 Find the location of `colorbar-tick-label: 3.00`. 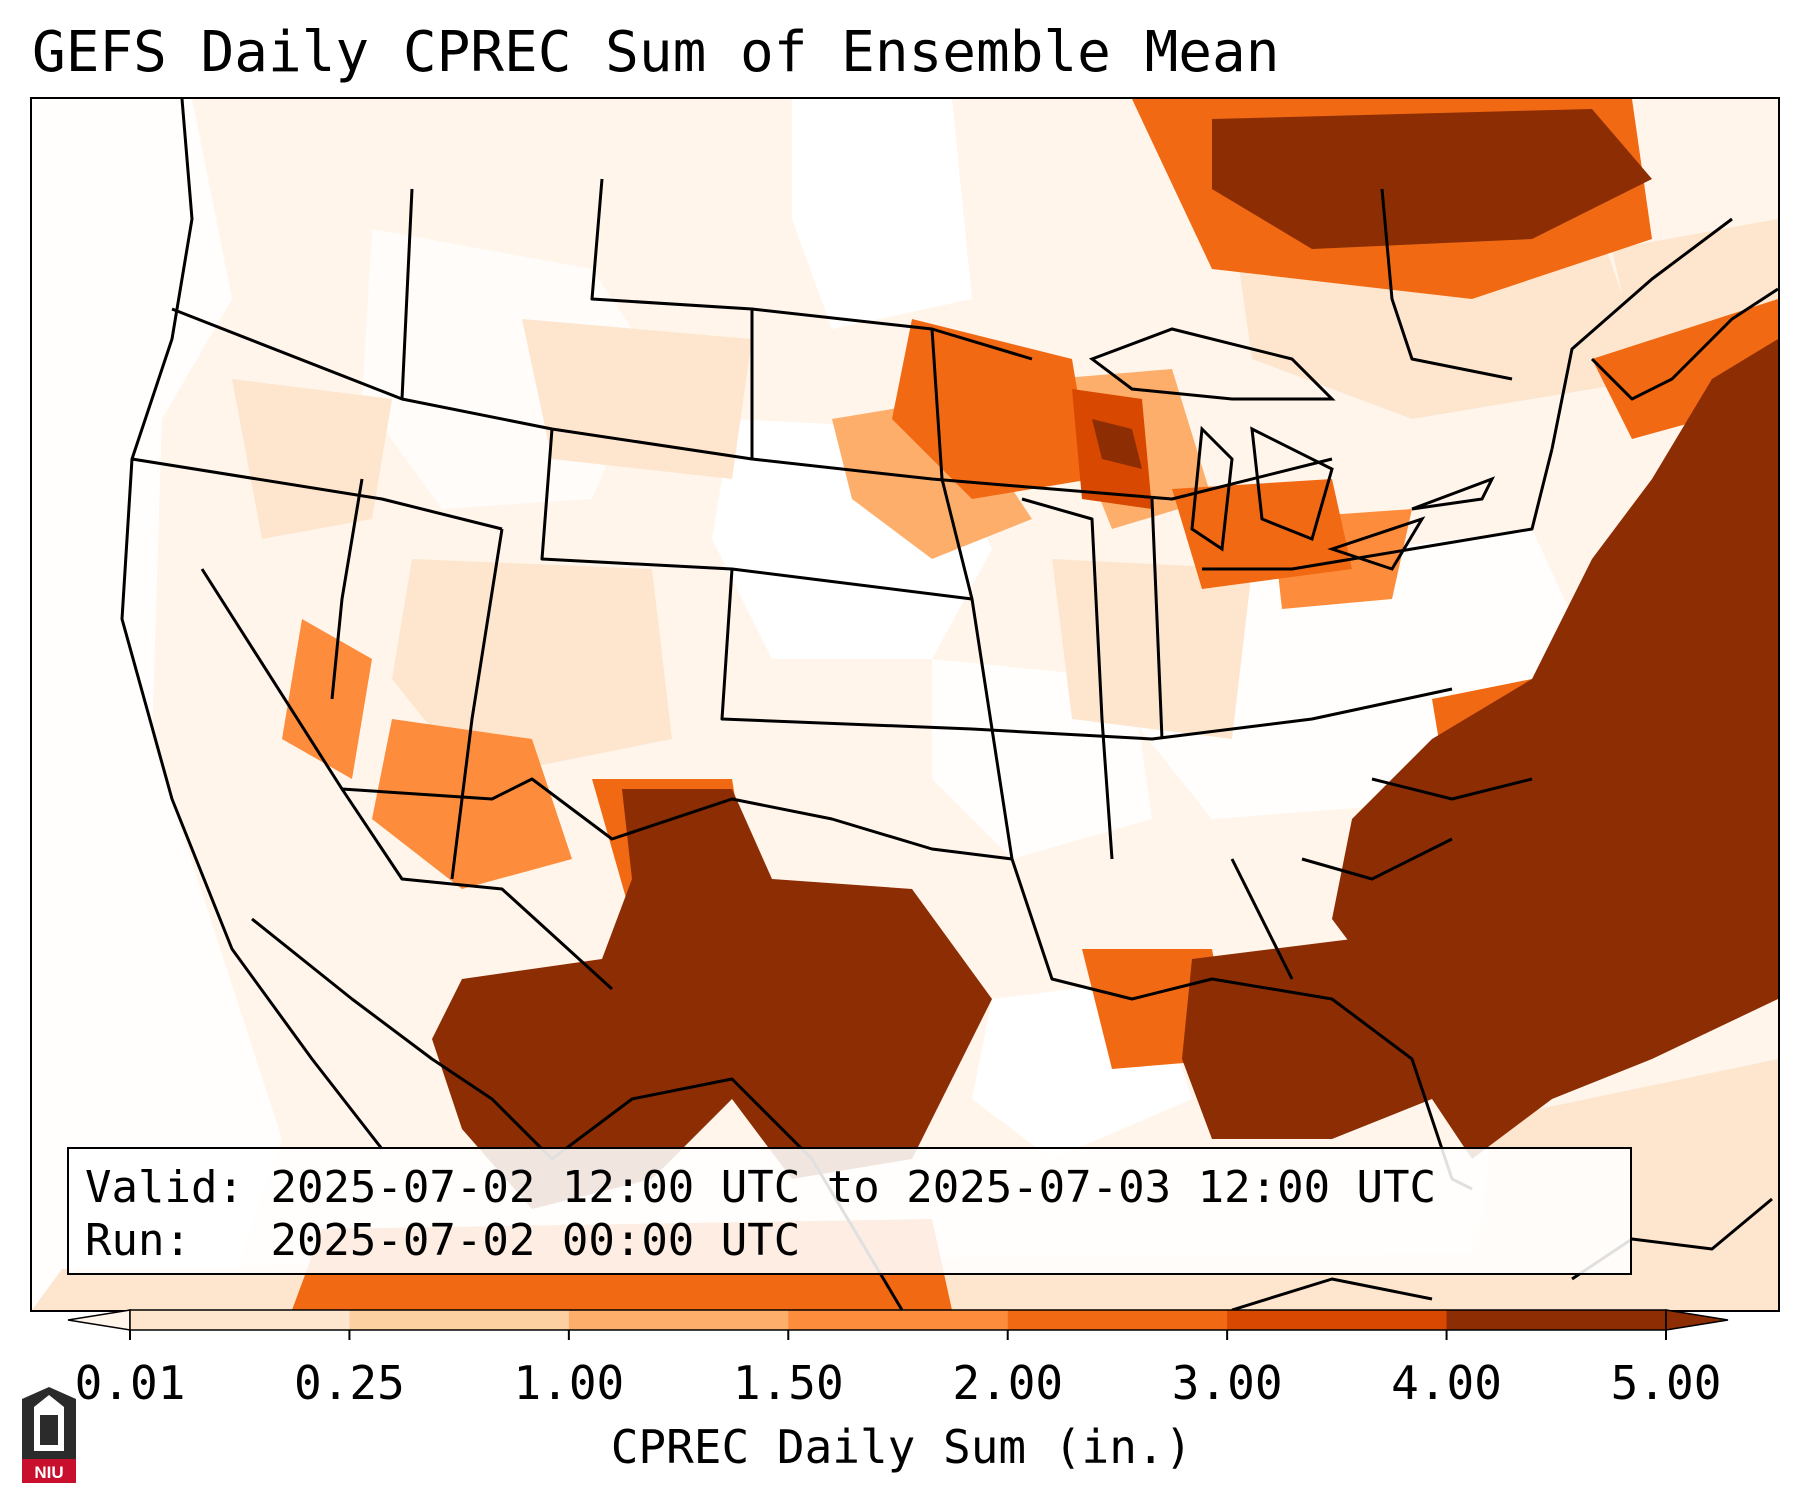

colorbar-tick-label: 3.00 is located at coordinates (1227, 1383).